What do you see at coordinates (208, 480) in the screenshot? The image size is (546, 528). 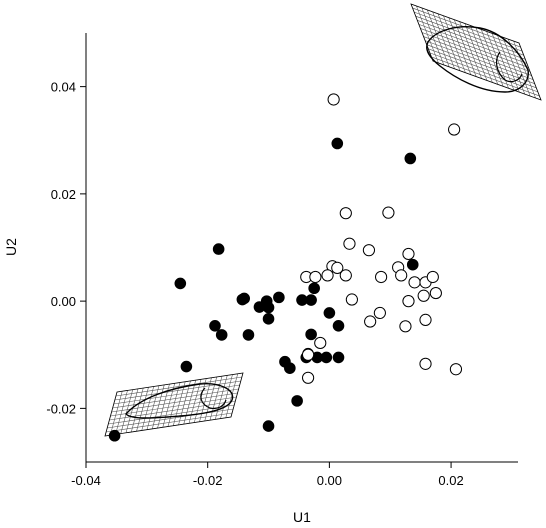 I see `x-tick-label: -0.02` at bounding box center [208, 480].